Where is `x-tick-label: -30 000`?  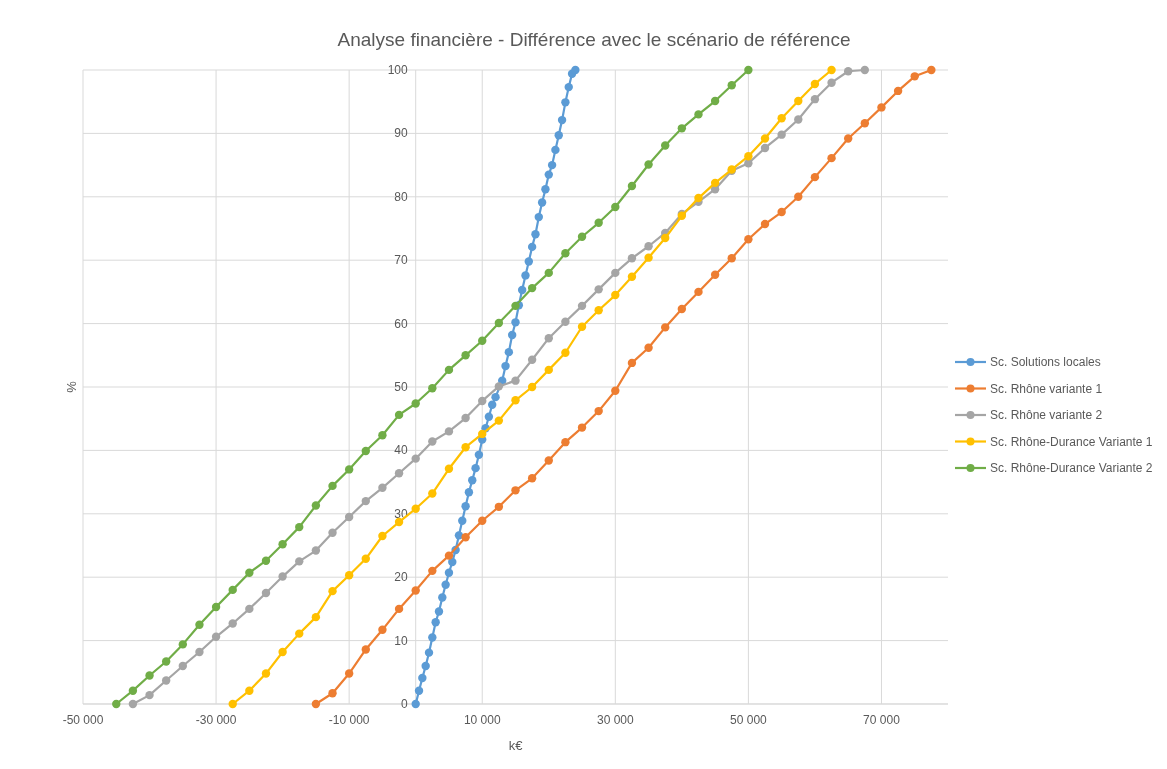
x-tick-label: -30 000 is located at coordinates (216, 720).